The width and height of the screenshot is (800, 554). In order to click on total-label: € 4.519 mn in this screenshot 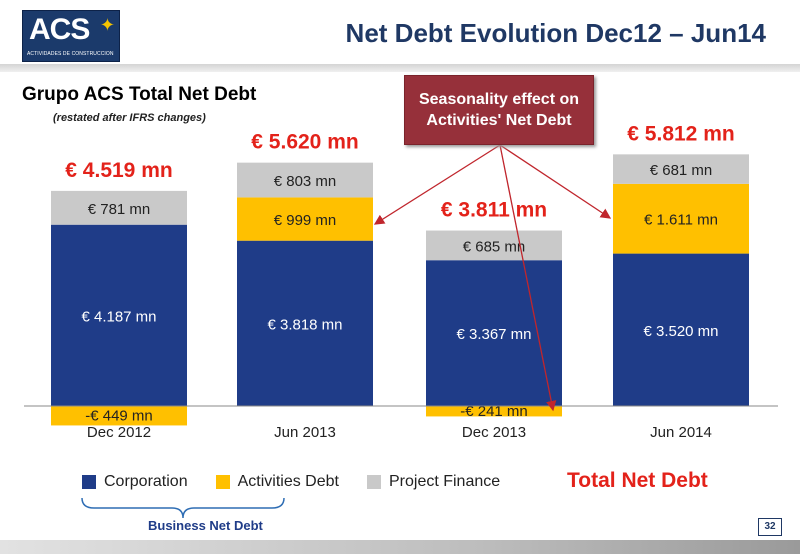, I will do `click(118, 170)`.